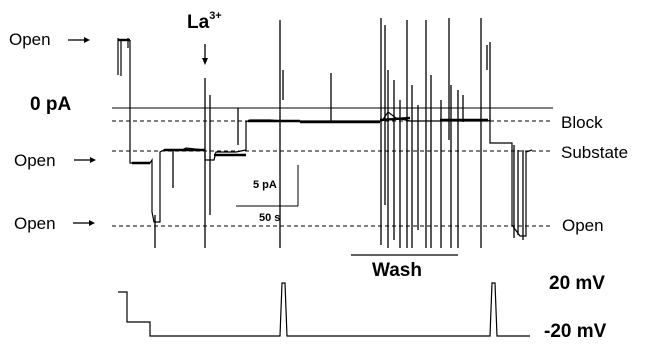 Image resolution: width=653 pixels, height=345 pixels. What do you see at coordinates (269, 218) in the screenshot?
I see `scale-time-label: 50 s` at bounding box center [269, 218].